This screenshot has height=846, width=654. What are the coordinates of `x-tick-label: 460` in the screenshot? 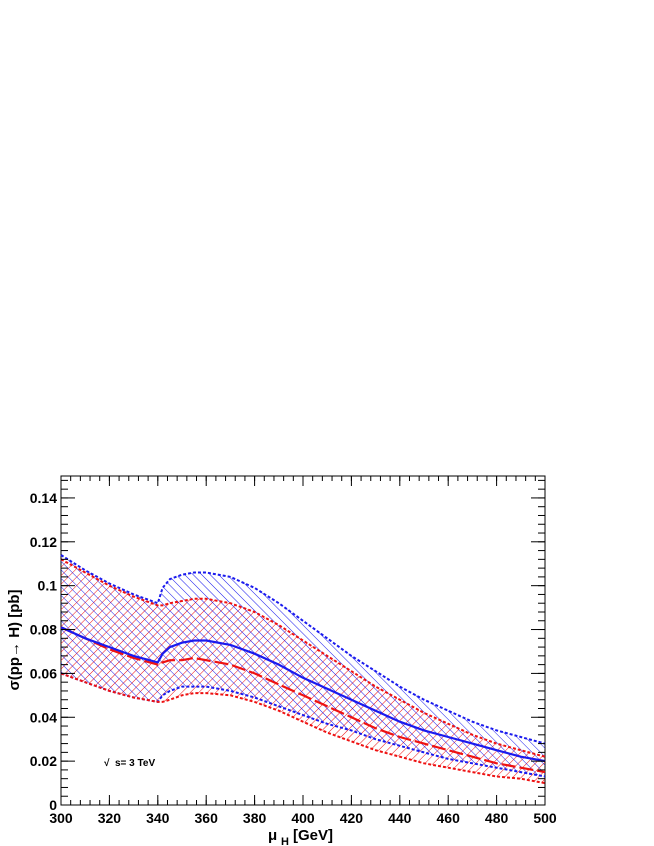 It's located at (449, 818).